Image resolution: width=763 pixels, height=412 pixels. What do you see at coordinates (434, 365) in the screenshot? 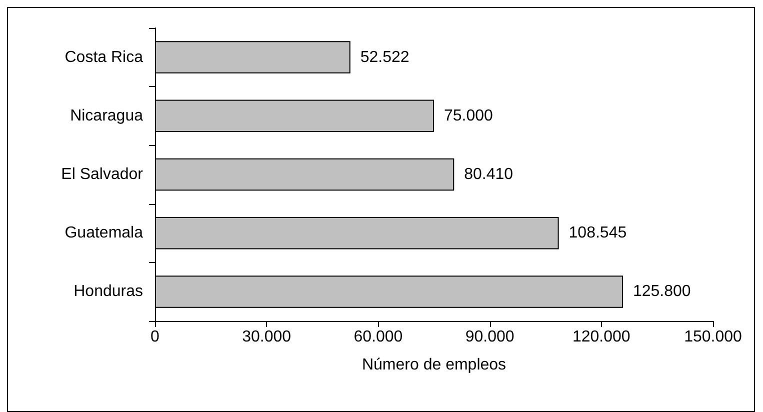
I see `x-axis-title: Número de empleos` at bounding box center [434, 365].